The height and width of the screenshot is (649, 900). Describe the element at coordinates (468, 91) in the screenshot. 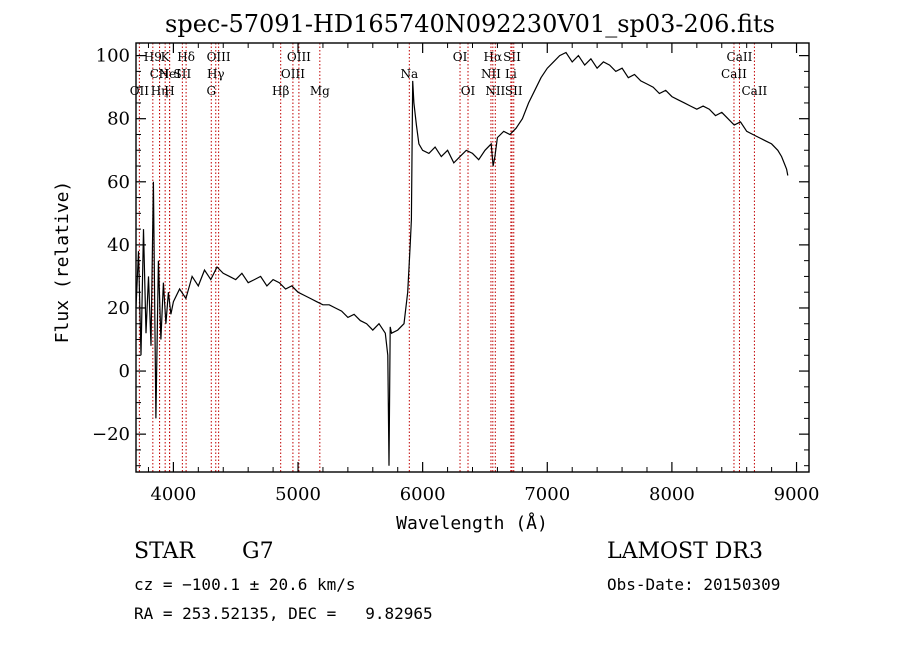

I see `line-label-18: OI` at that location.